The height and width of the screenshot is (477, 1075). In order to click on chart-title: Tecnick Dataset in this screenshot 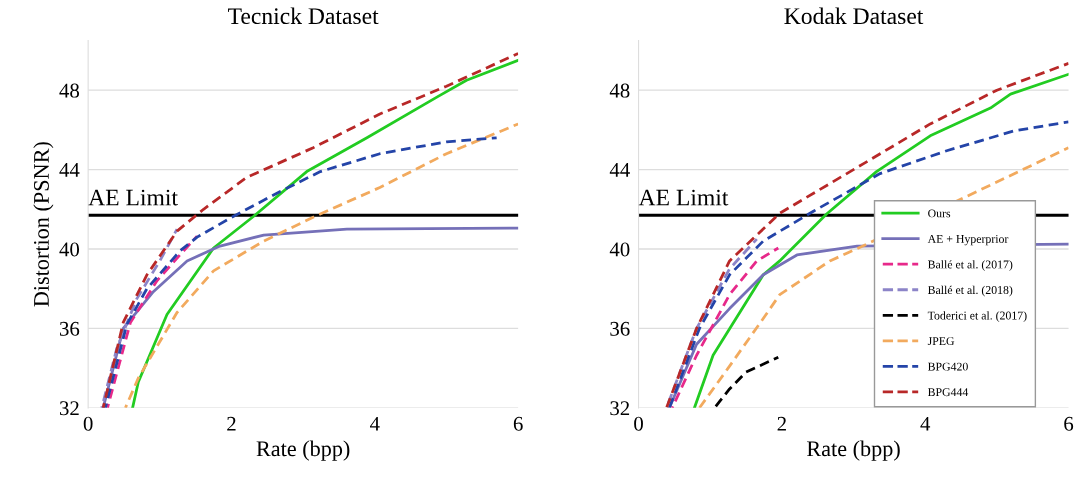, I will do `click(303, 16)`.